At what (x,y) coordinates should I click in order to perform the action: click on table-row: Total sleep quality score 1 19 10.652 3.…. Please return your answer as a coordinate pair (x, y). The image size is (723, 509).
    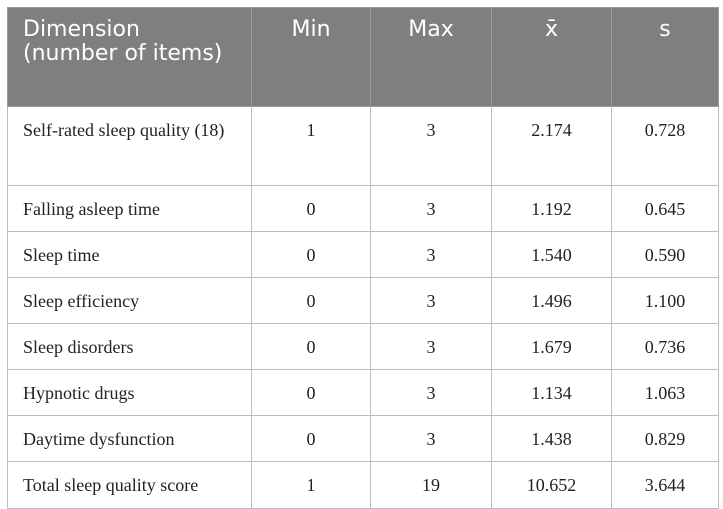
    Looking at the image, I should click on (363, 485).